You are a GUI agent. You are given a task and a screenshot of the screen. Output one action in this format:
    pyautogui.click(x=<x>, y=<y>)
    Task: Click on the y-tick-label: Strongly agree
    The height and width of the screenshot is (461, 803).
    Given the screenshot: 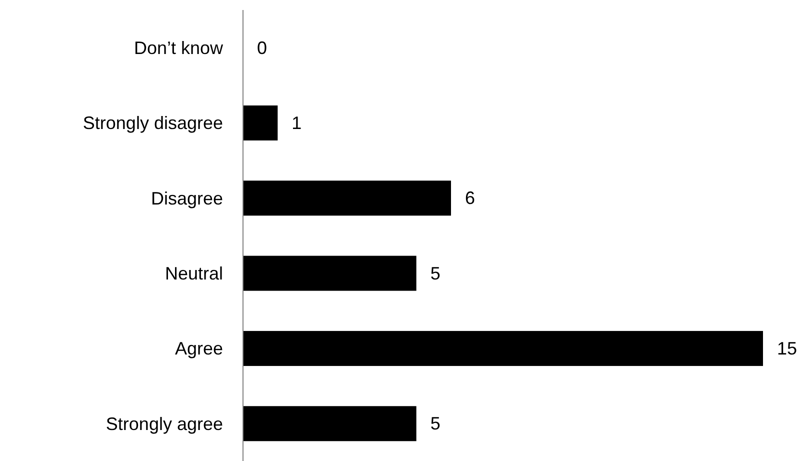 What is the action you would take?
    pyautogui.click(x=164, y=424)
    